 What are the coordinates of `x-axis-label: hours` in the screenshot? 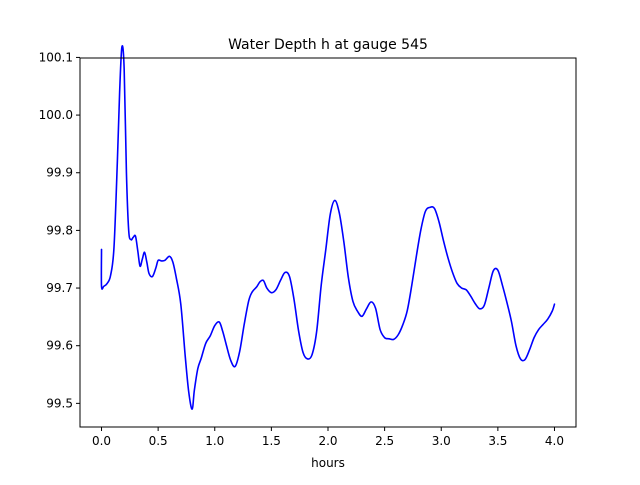 It's located at (328, 463).